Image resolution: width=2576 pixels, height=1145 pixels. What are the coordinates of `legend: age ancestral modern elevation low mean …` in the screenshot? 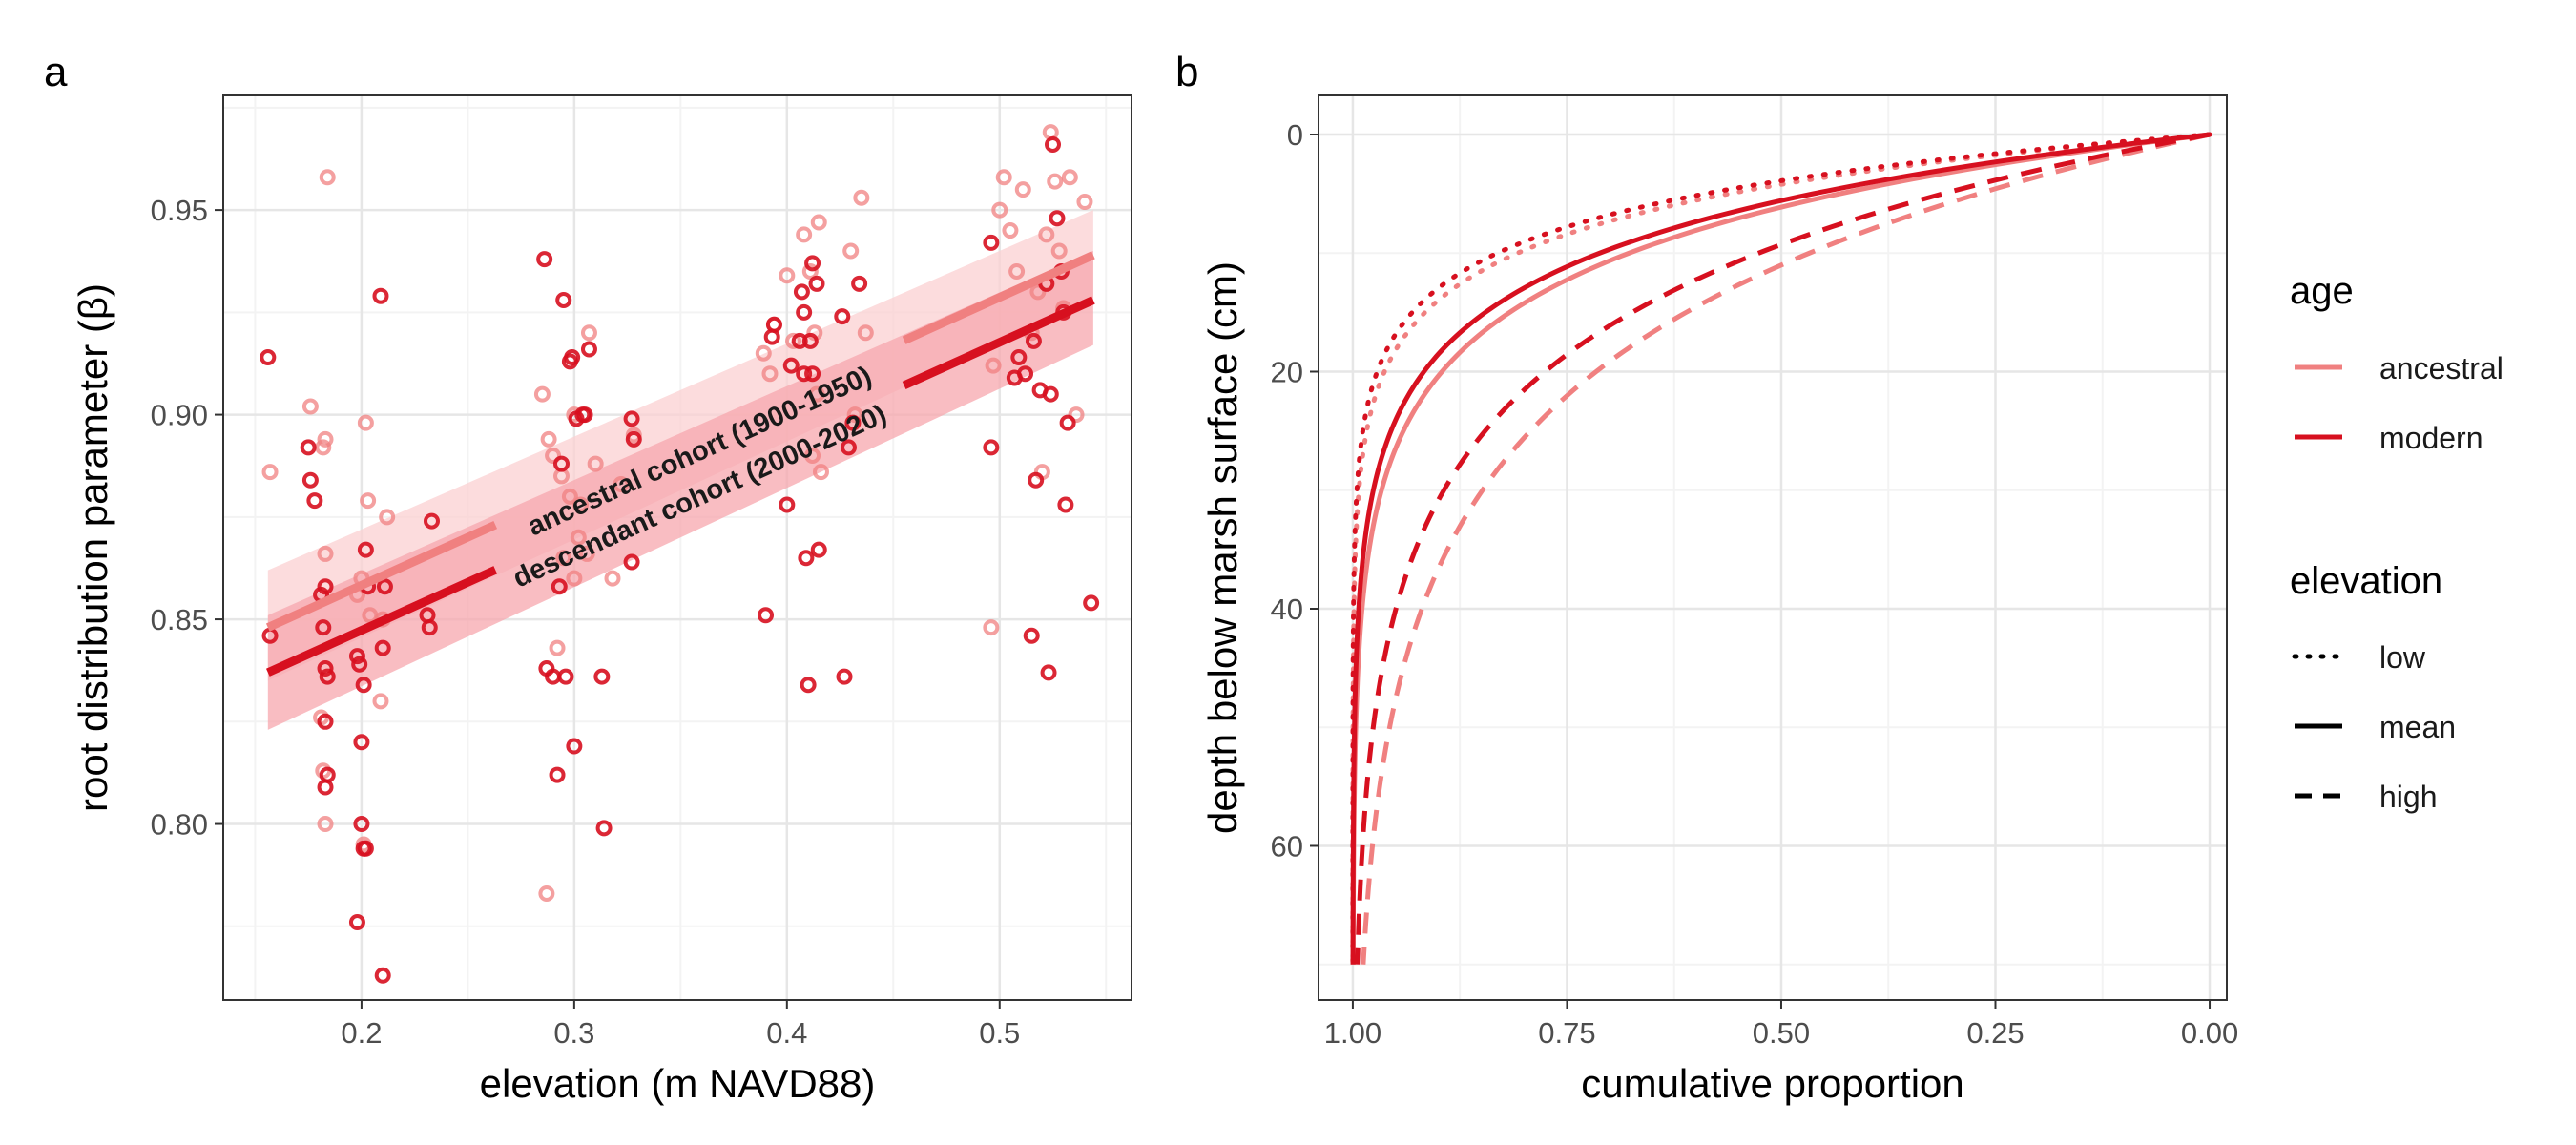 It's located at (2396, 542).